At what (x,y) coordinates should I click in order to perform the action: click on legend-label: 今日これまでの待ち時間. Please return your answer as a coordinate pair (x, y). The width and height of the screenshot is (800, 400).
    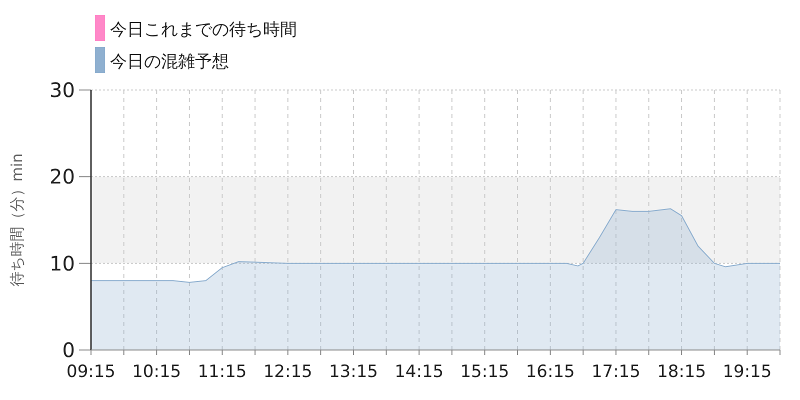
    Looking at the image, I should click on (203, 30).